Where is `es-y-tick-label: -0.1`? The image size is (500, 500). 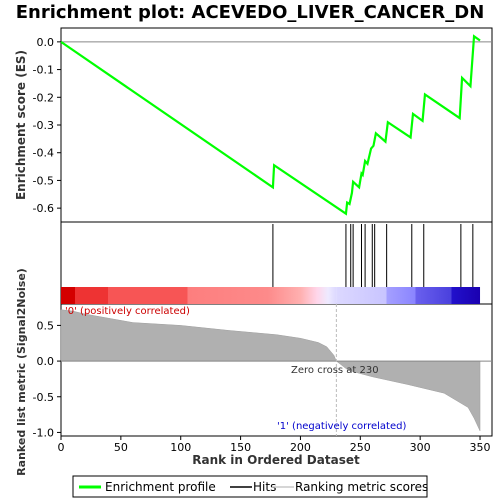
es-y-tick-label: -0.1 is located at coordinates (43, 70).